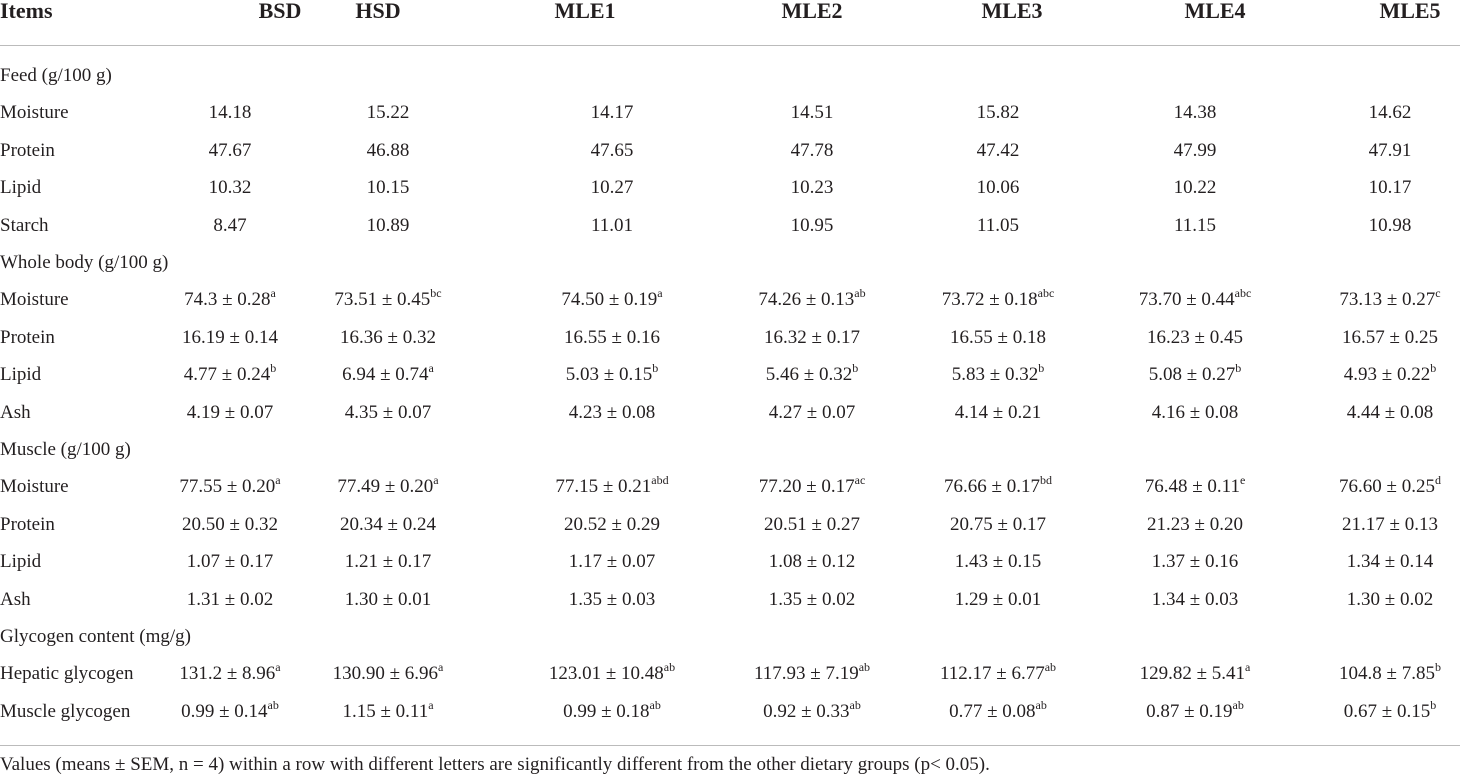 This screenshot has width=1460, height=780. What do you see at coordinates (612, 374) in the screenshot?
I see `table-cell: 5.03 ± 0.15b` at bounding box center [612, 374].